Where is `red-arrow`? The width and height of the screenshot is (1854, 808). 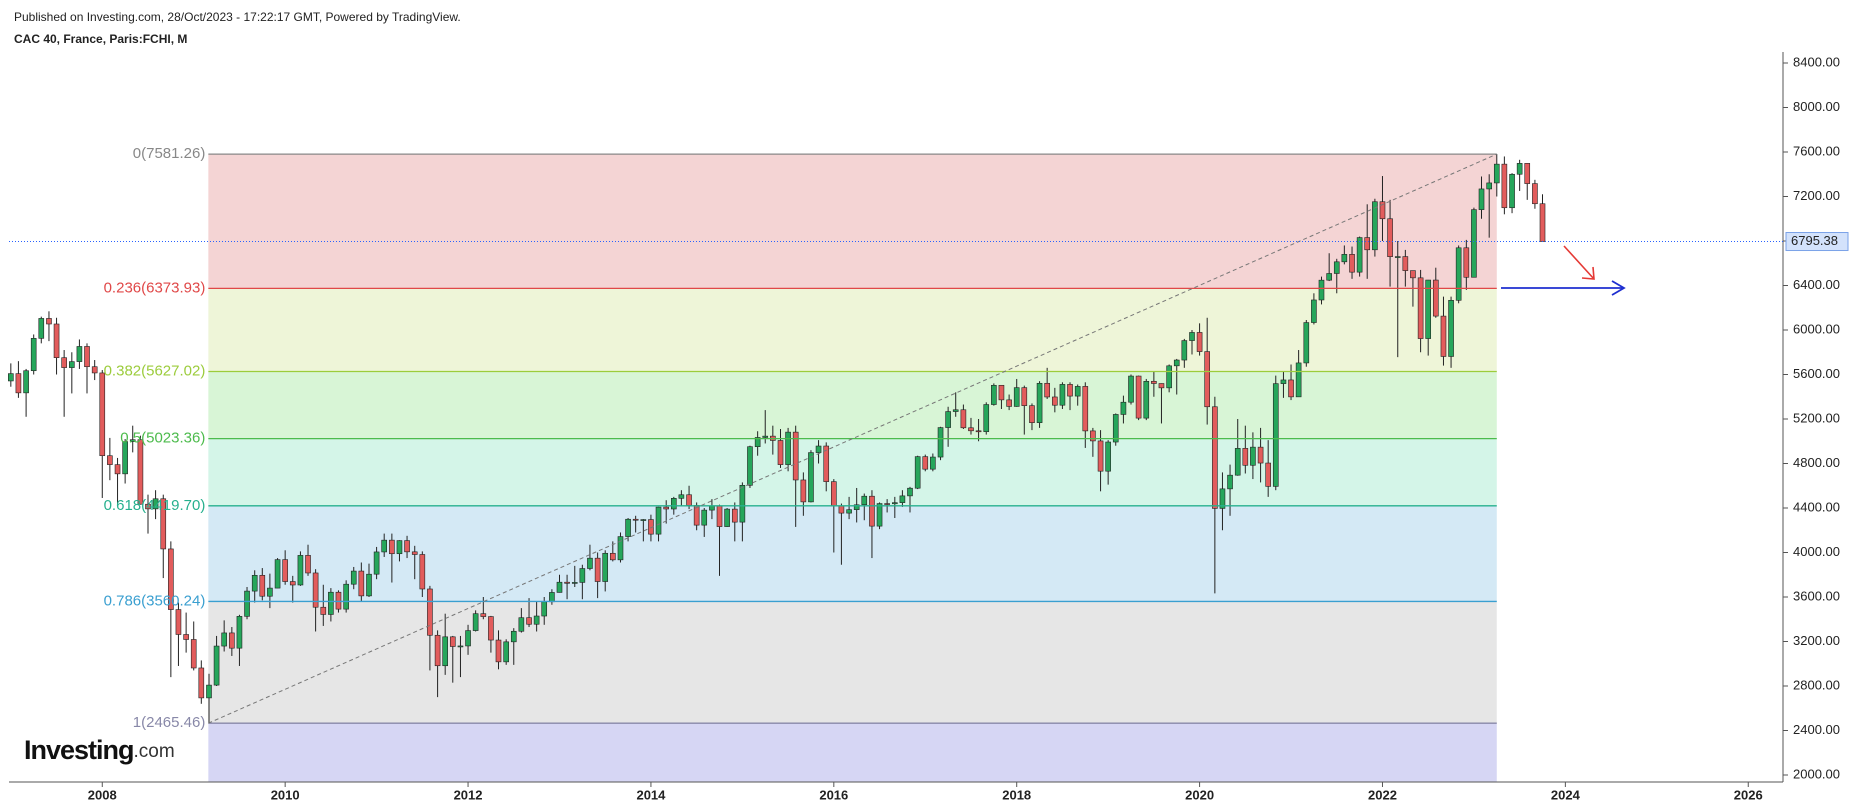 red-arrow is located at coordinates (1579, 262).